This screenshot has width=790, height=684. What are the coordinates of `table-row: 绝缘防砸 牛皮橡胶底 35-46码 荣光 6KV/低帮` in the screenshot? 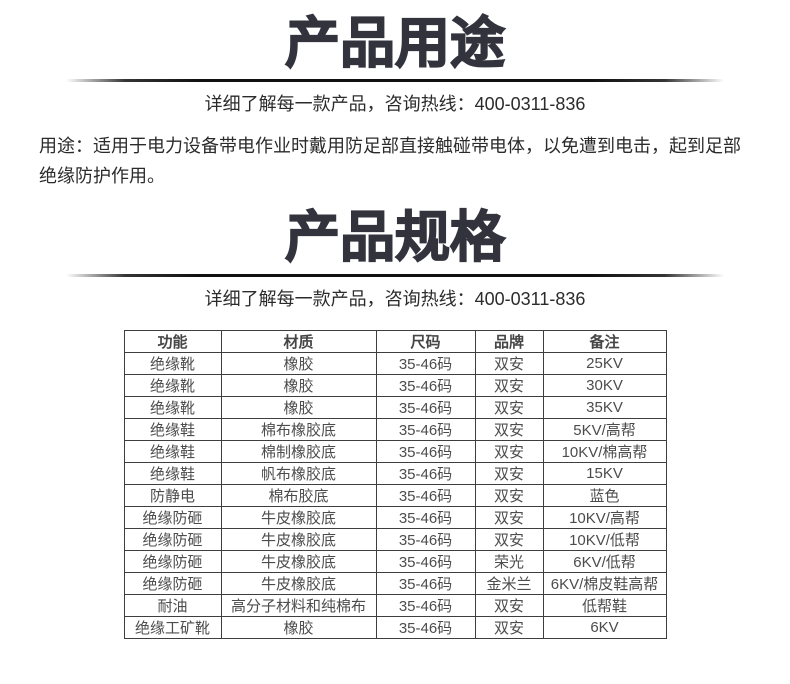 It's located at (395, 561).